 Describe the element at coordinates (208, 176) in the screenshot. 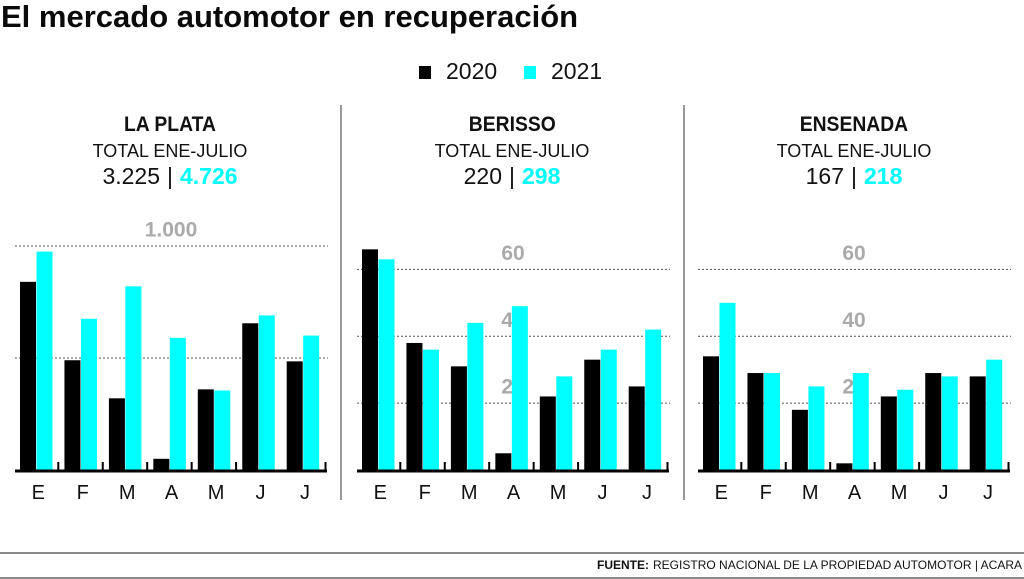

I see `total-2021: 4.726` at that location.